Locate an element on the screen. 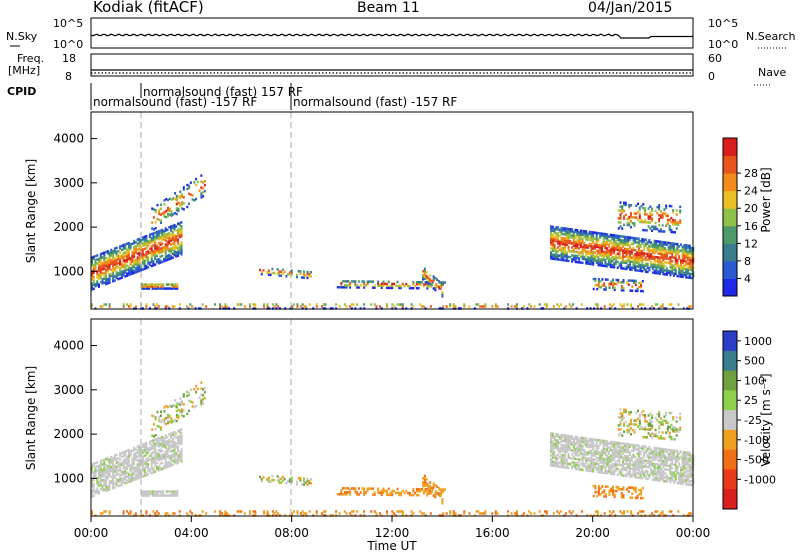  nsky-tick-top: 10^5 is located at coordinates (68, 23).